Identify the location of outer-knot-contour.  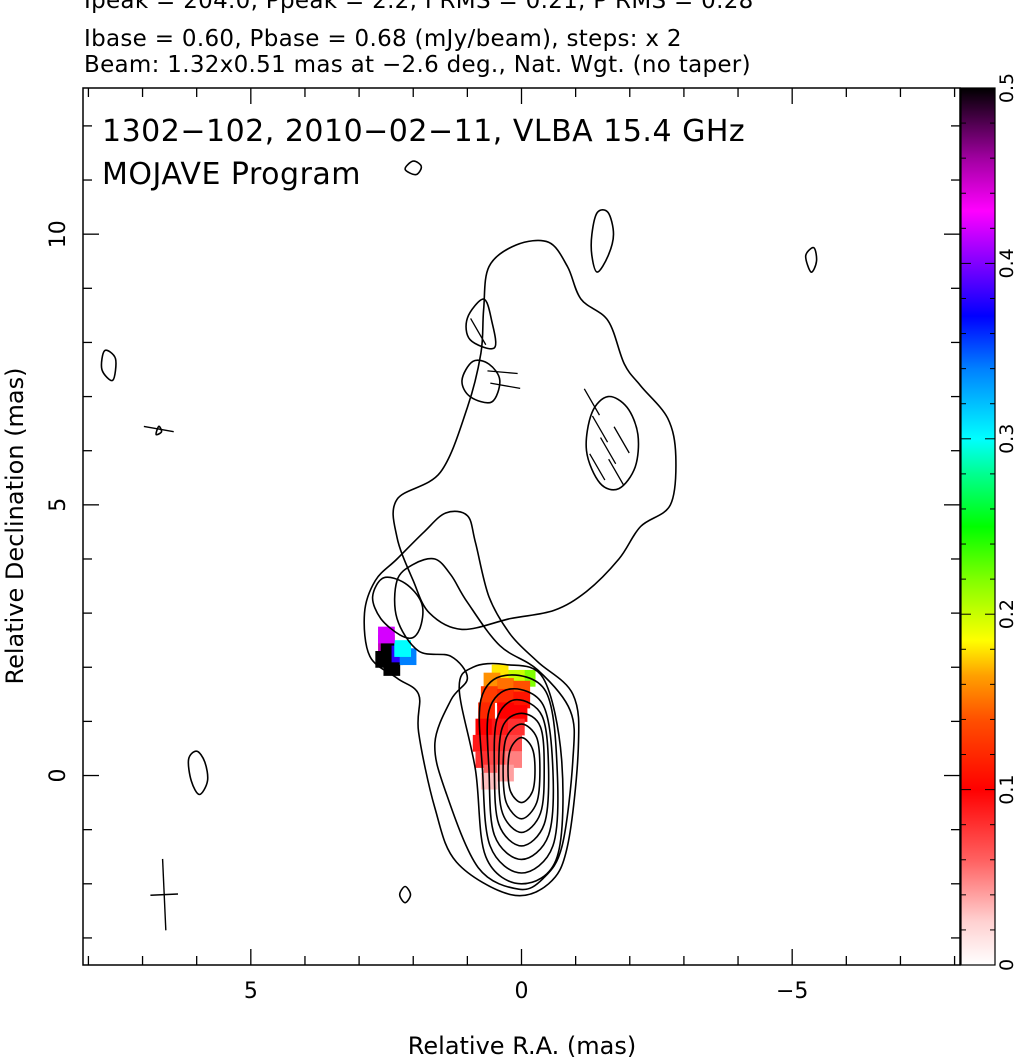
(612, 443).